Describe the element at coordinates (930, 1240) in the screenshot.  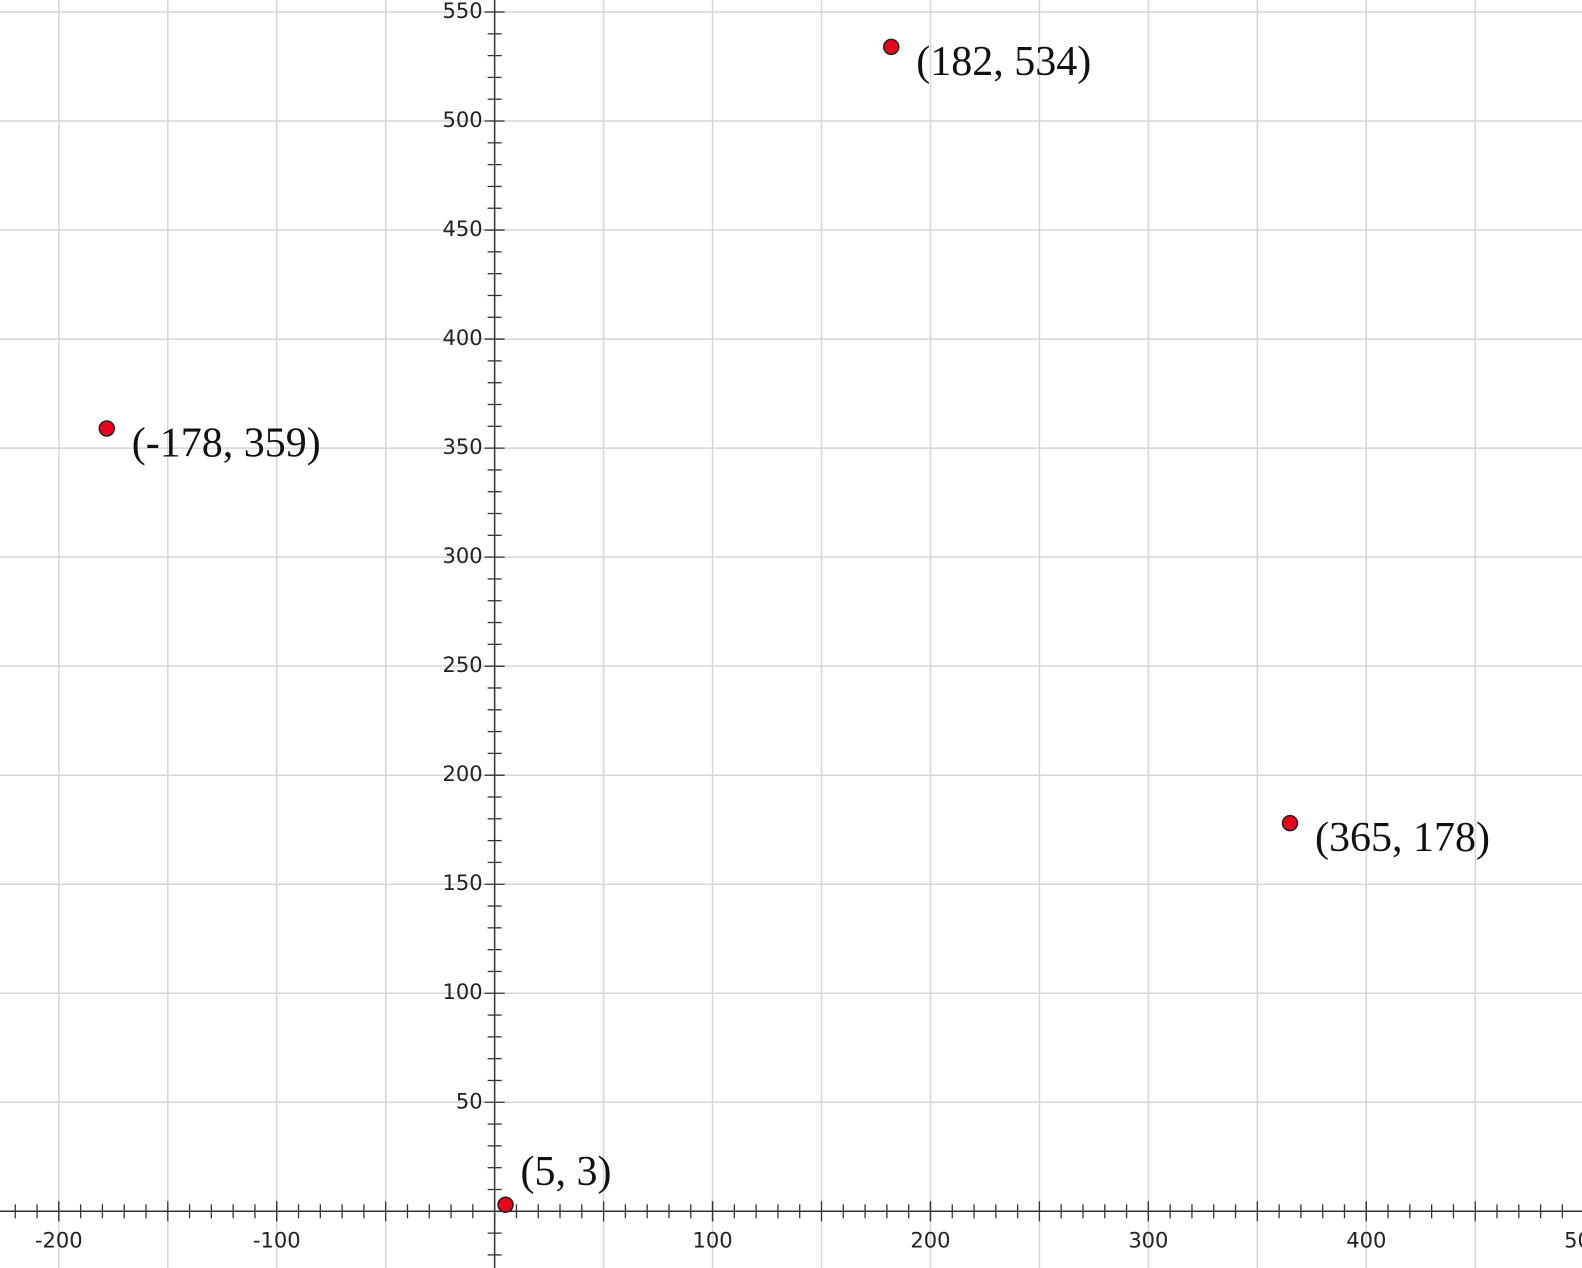
I see `x-tick-label: 200` at that location.